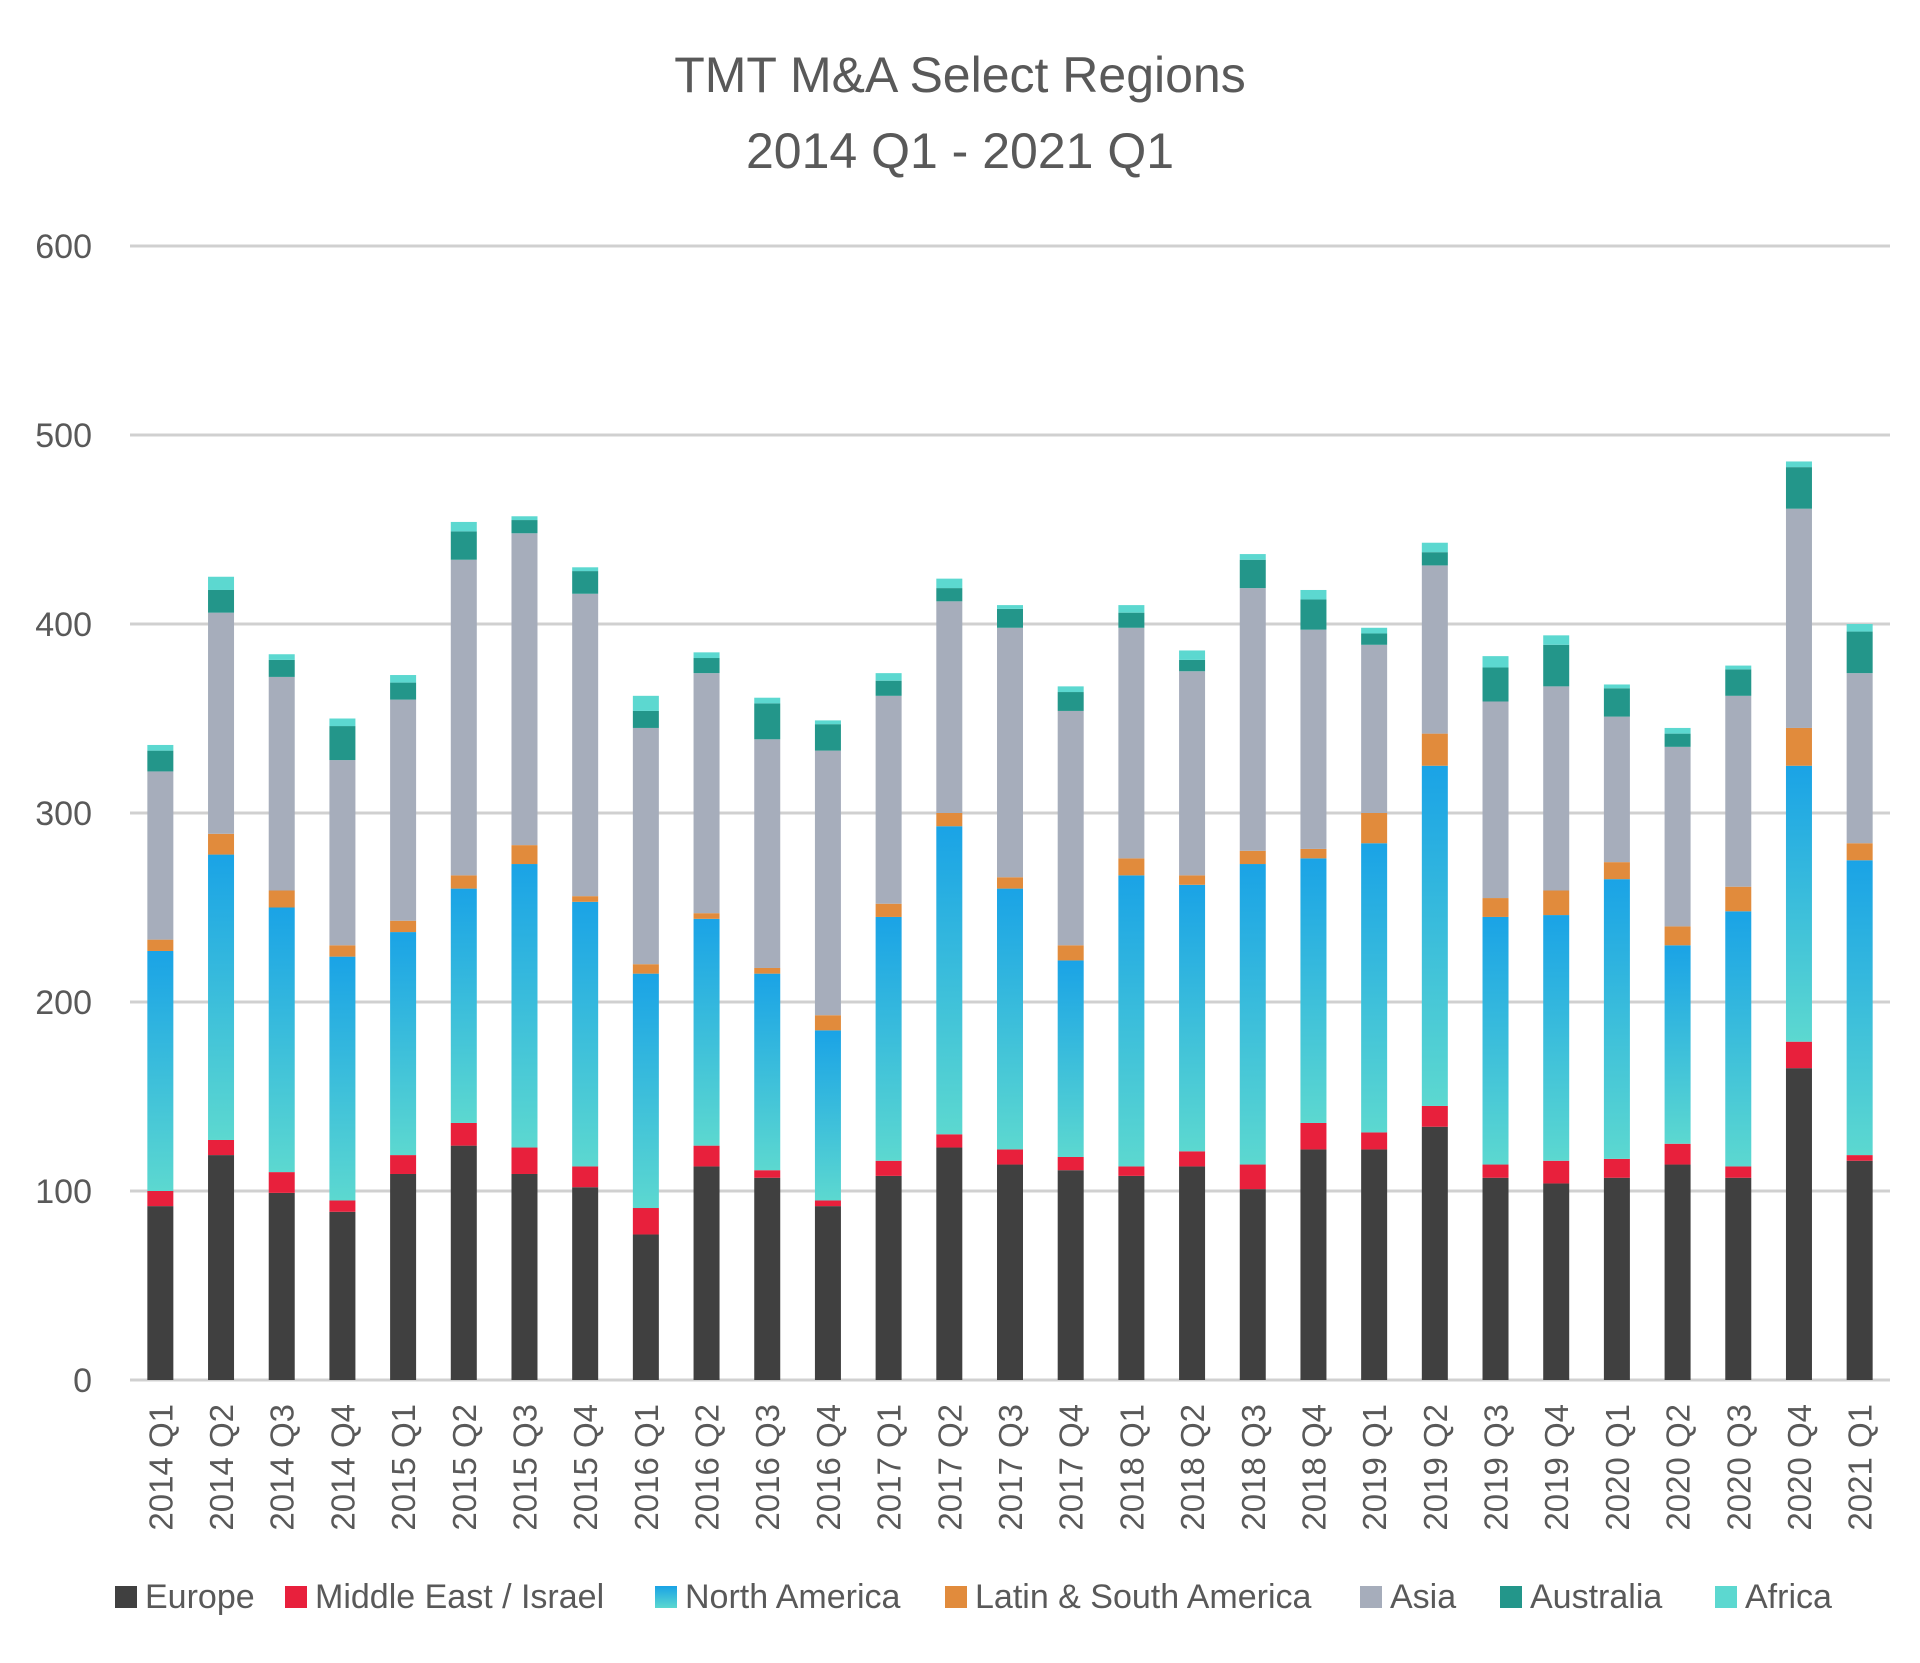 The width and height of the screenshot is (1920, 1663). What do you see at coordinates (160, 1467) in the screenshot?
I see `x-tick-label: 2014 Q1` at bounding box center [160, 1467].